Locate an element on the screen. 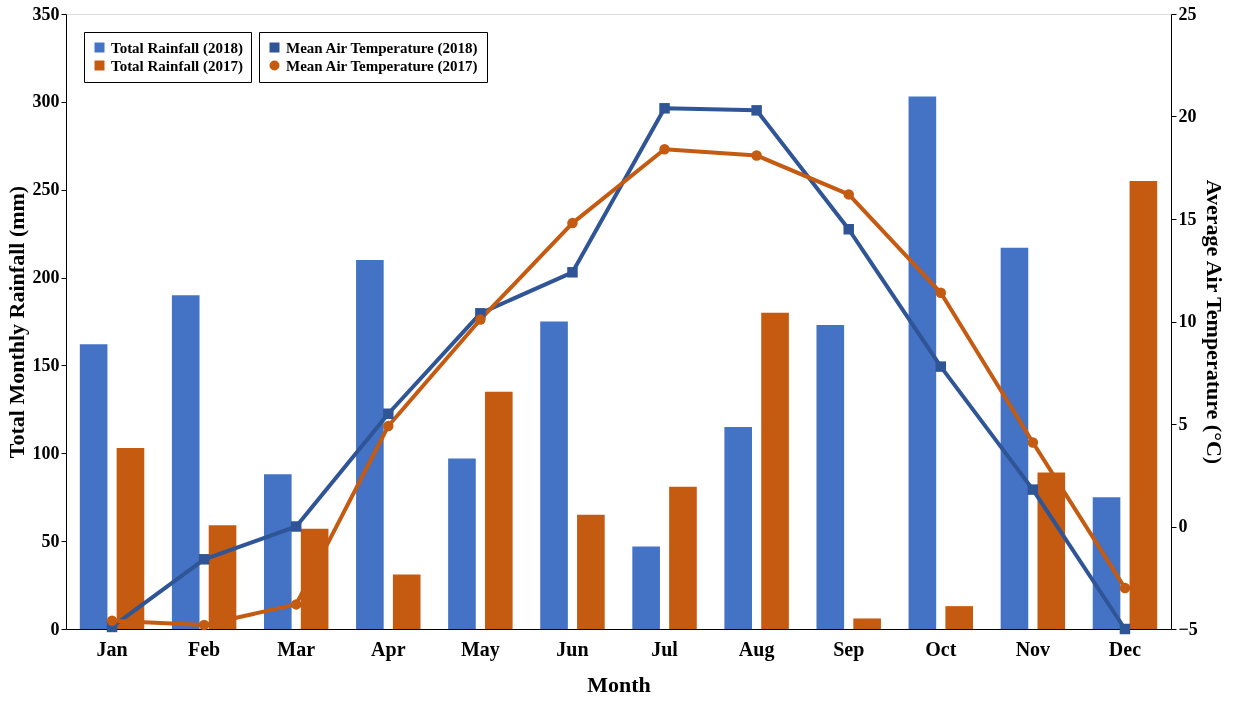 This screenshot has width=1243, height=711. x-tick-label: Sep is located at coordinates (849, 649).